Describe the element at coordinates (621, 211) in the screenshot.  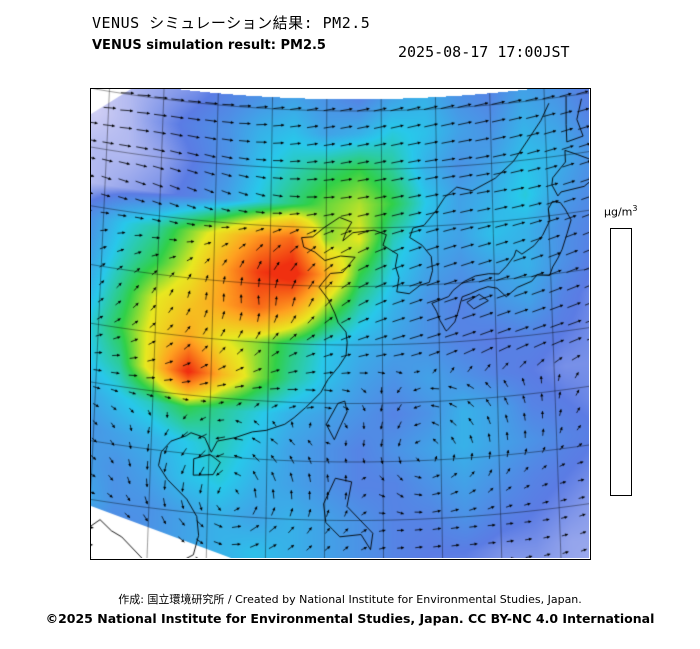
I see `colorbar-unit-label: µg/m3` at that location.